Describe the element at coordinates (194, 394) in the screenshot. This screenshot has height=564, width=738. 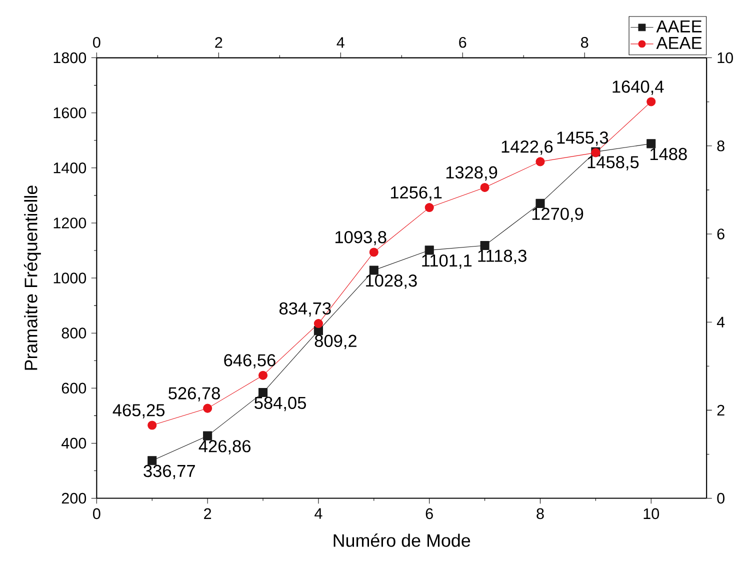
I see `data-label: 526,78` at that location.